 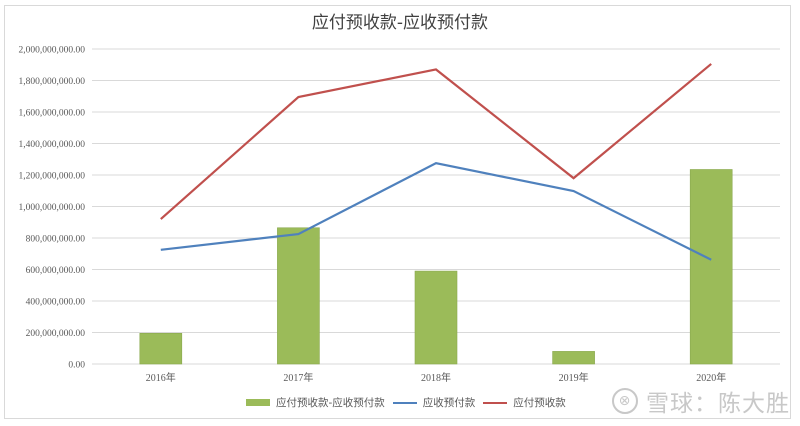 I want to click on y-tick-label: 1,600,000,000.00, so click(x=52, y=114).